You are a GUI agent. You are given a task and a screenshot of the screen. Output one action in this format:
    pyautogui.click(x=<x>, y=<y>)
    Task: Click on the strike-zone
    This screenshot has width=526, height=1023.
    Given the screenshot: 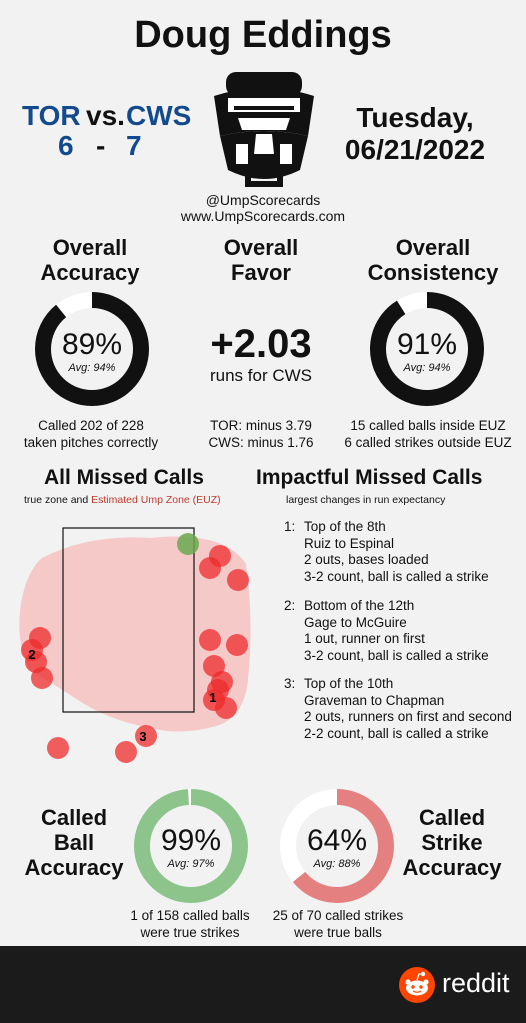 What is the action you would take?
    pyautogui.click(x=128, y=620)
    